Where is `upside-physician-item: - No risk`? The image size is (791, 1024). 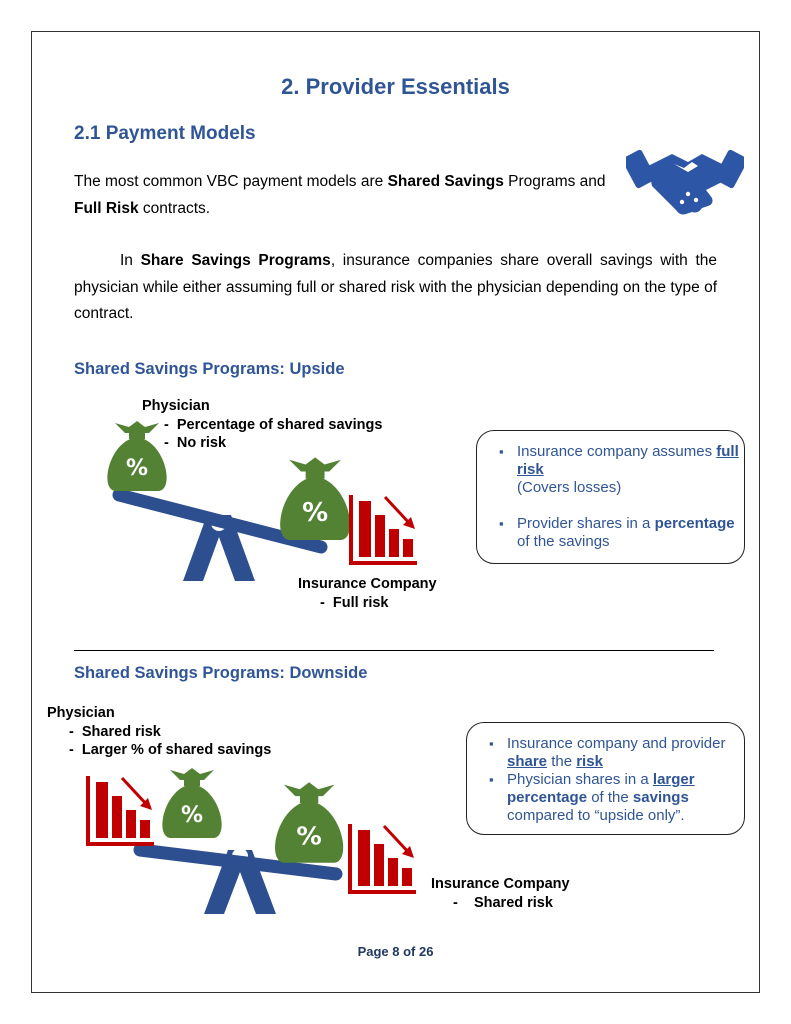
upside-physician-item: - No risk is located at coordinates (195, 443).